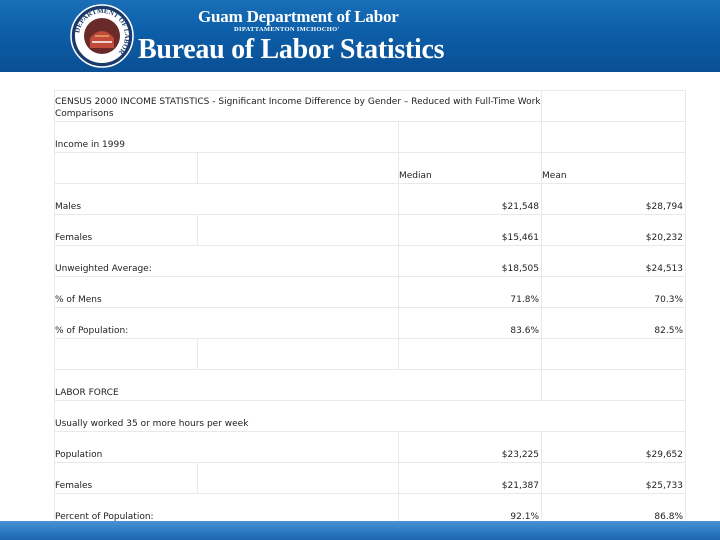 The width and height of the screenshot is (720, 540). I want to click on table-row: Income in 1999, so click(370, 137).